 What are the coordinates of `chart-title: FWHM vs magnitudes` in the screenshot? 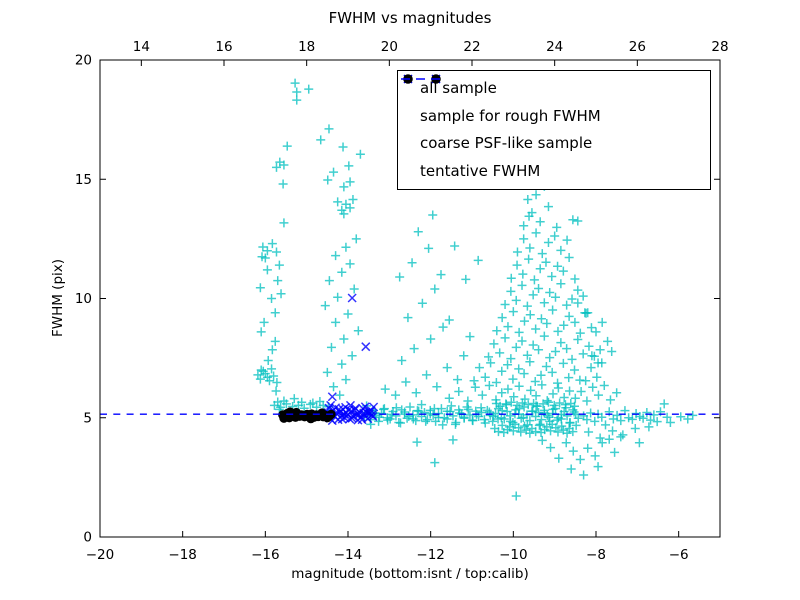 It's located at (410, 18).